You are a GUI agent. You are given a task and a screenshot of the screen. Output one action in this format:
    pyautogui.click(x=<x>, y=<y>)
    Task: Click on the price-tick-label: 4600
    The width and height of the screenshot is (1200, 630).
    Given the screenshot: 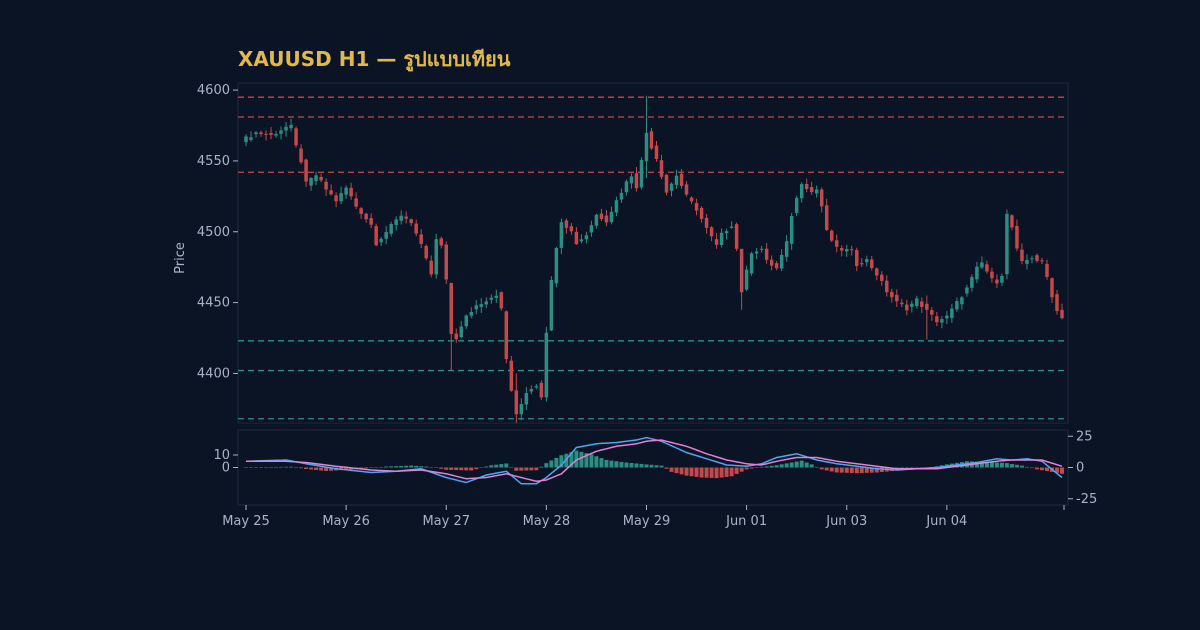 What is the action you would take?
    pyautogui.click(x=213, y=90)
    